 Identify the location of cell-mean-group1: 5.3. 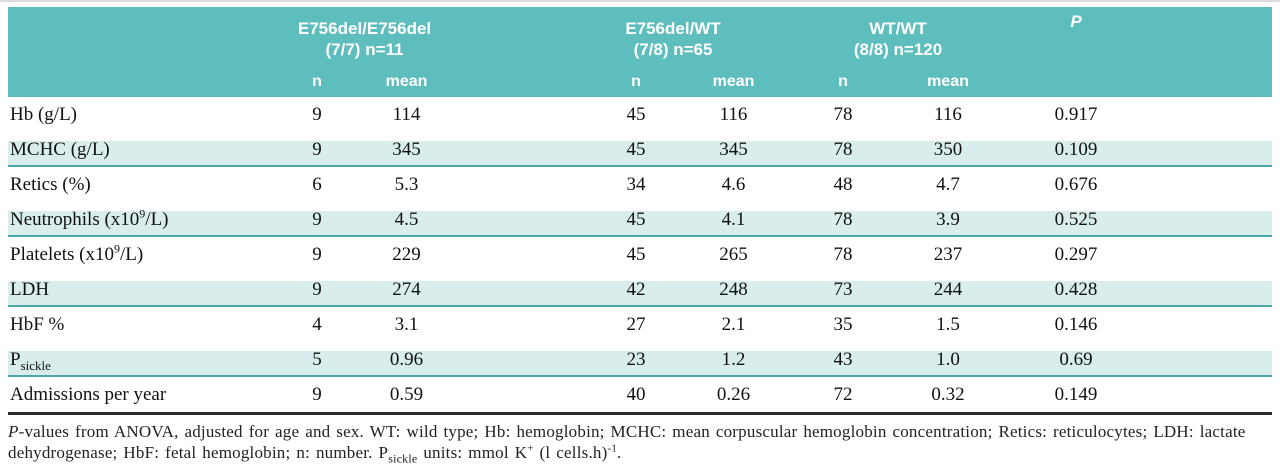
(407, 184).